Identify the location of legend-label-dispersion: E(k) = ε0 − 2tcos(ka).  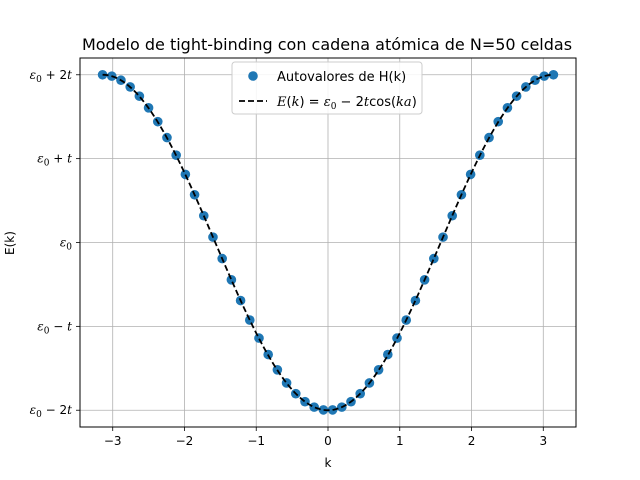
(346, 103).